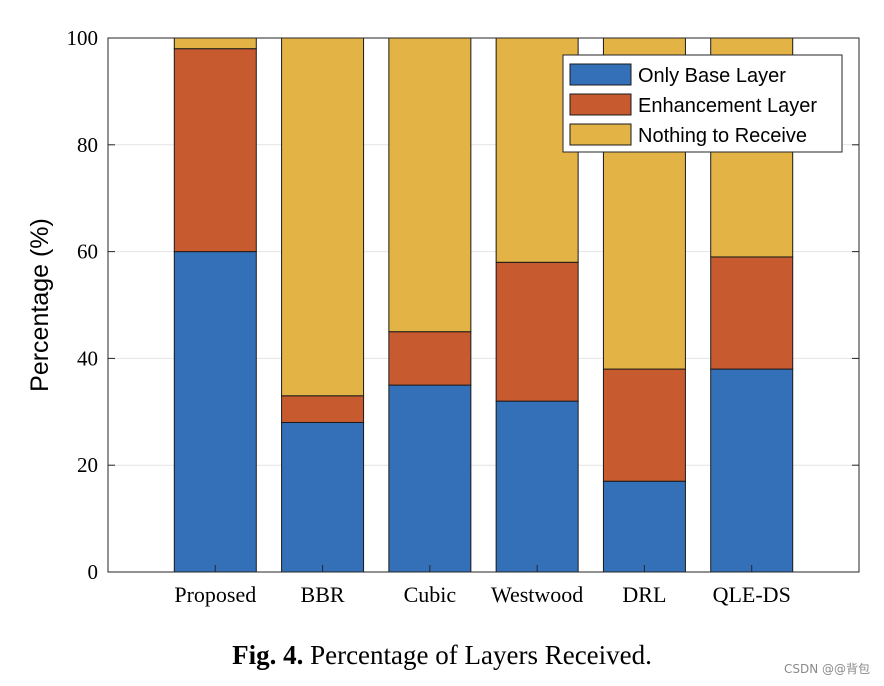  What do you see at coordinates (93, 572) in the screenshot?
I see `y-tick-label: 0` at bounding box center [93, 572].